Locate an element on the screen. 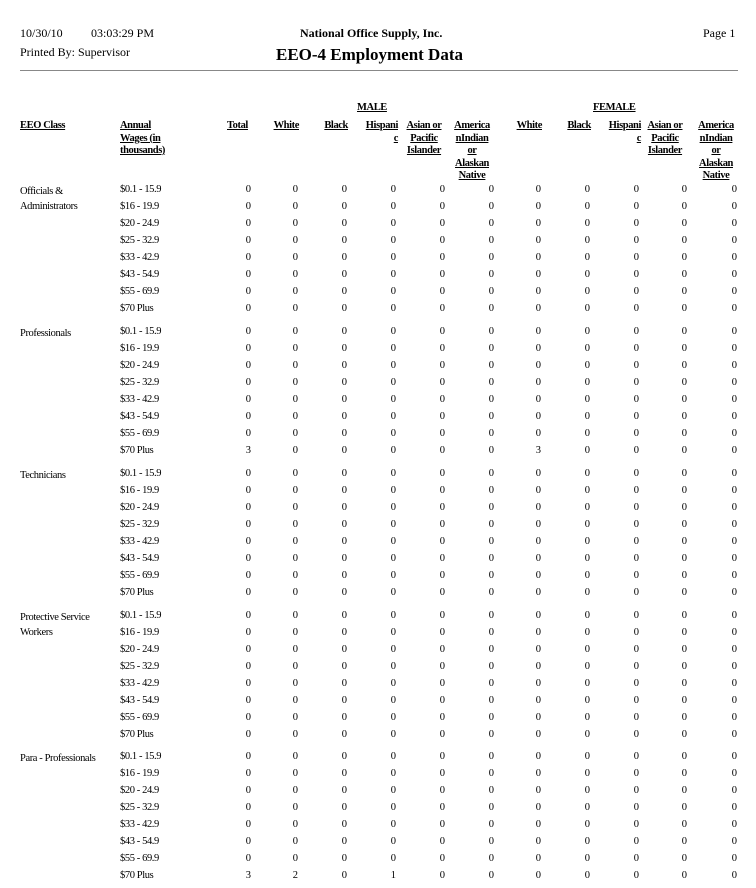  female-column-header: Asian or Pacific Islander is located at coordinates (665, 139).